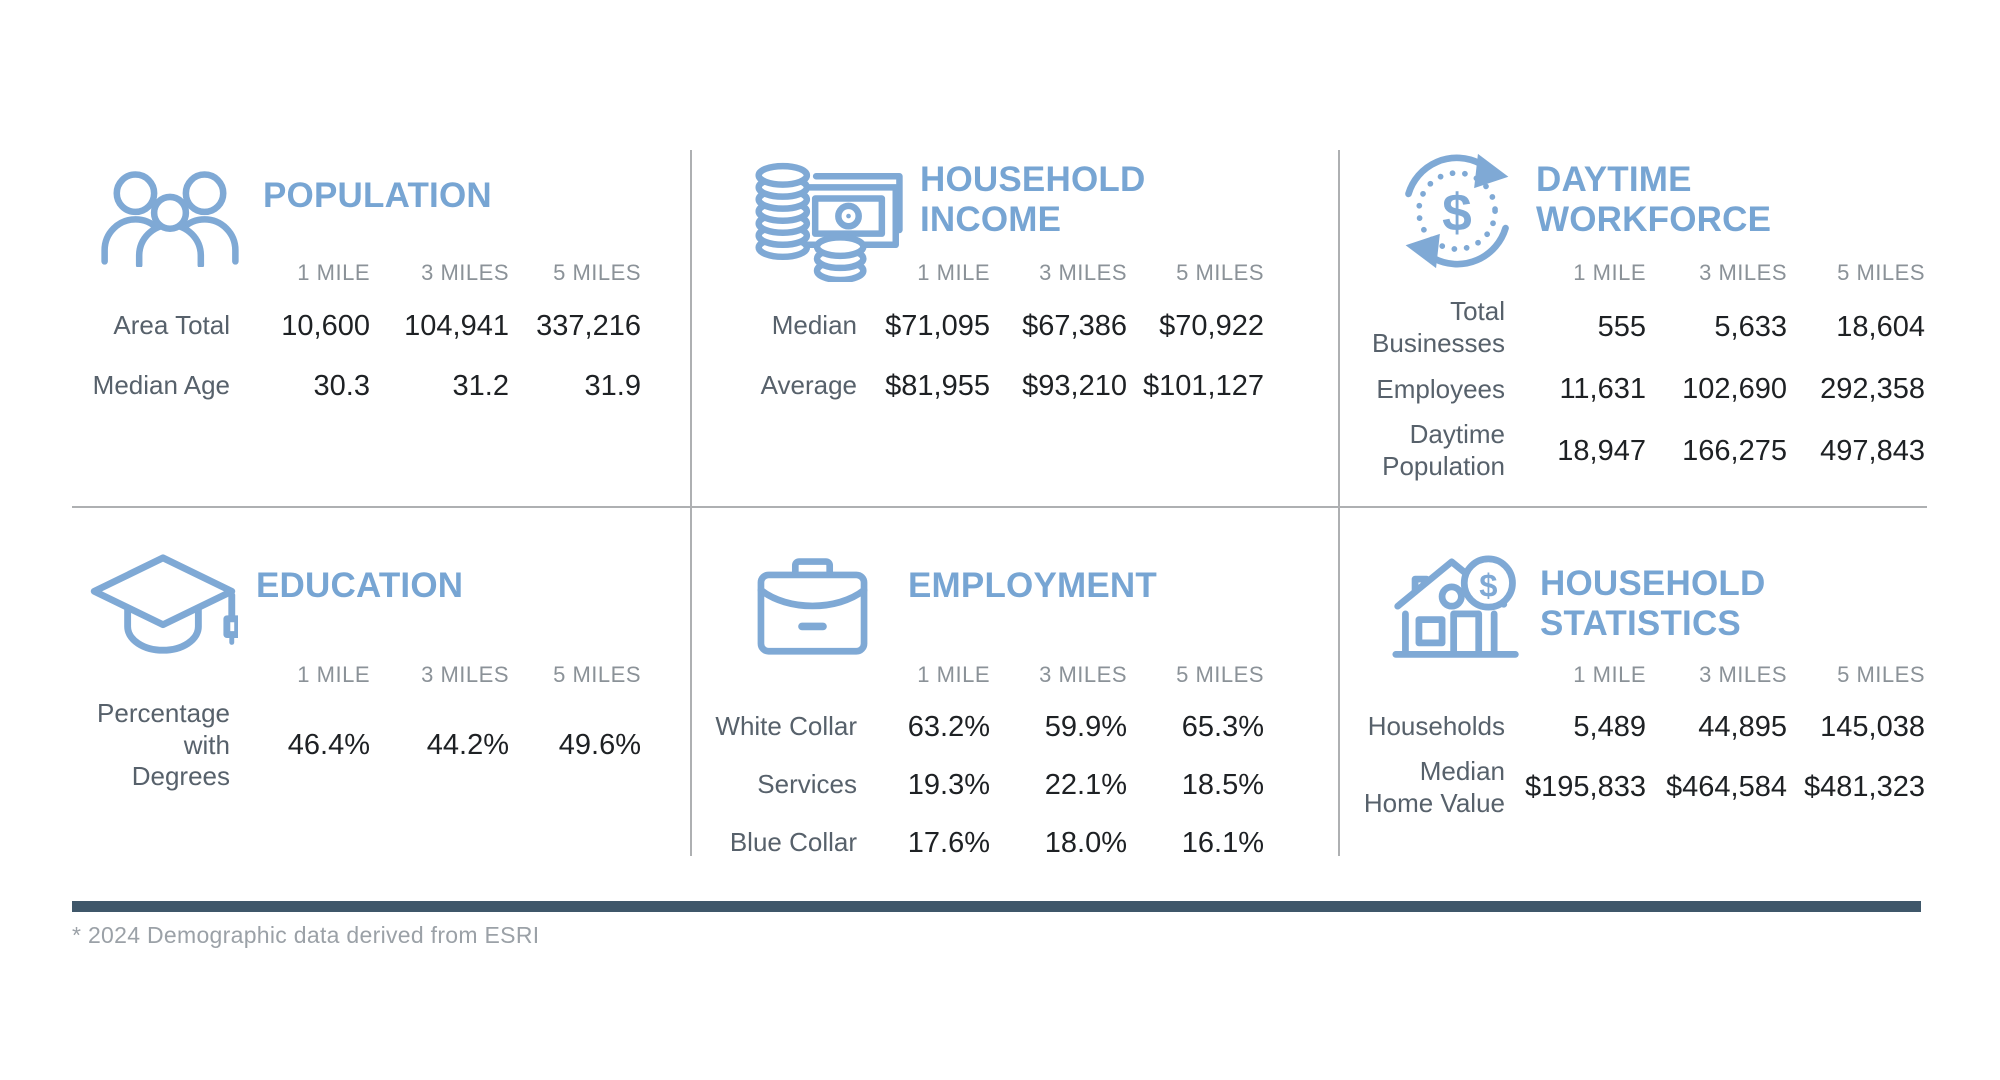 Image resolution: width=2000 pixels, height=1080 pixels. I want to click on value-cell: 59.9%, so click(1085, 726).